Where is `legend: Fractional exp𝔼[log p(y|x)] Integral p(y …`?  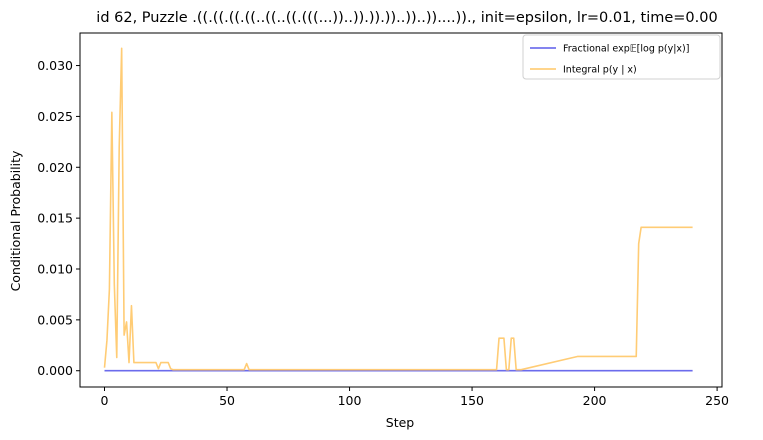 legend: Fractional exp𝔼[log p(y|x)] Integral p(y … is located at coordinates (621, 57).